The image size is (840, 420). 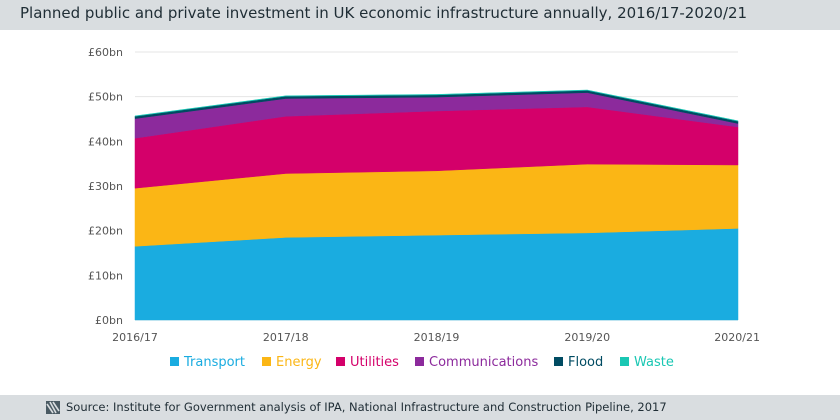 I want to click on legend-label: Transport, so click(x=214, y=362).